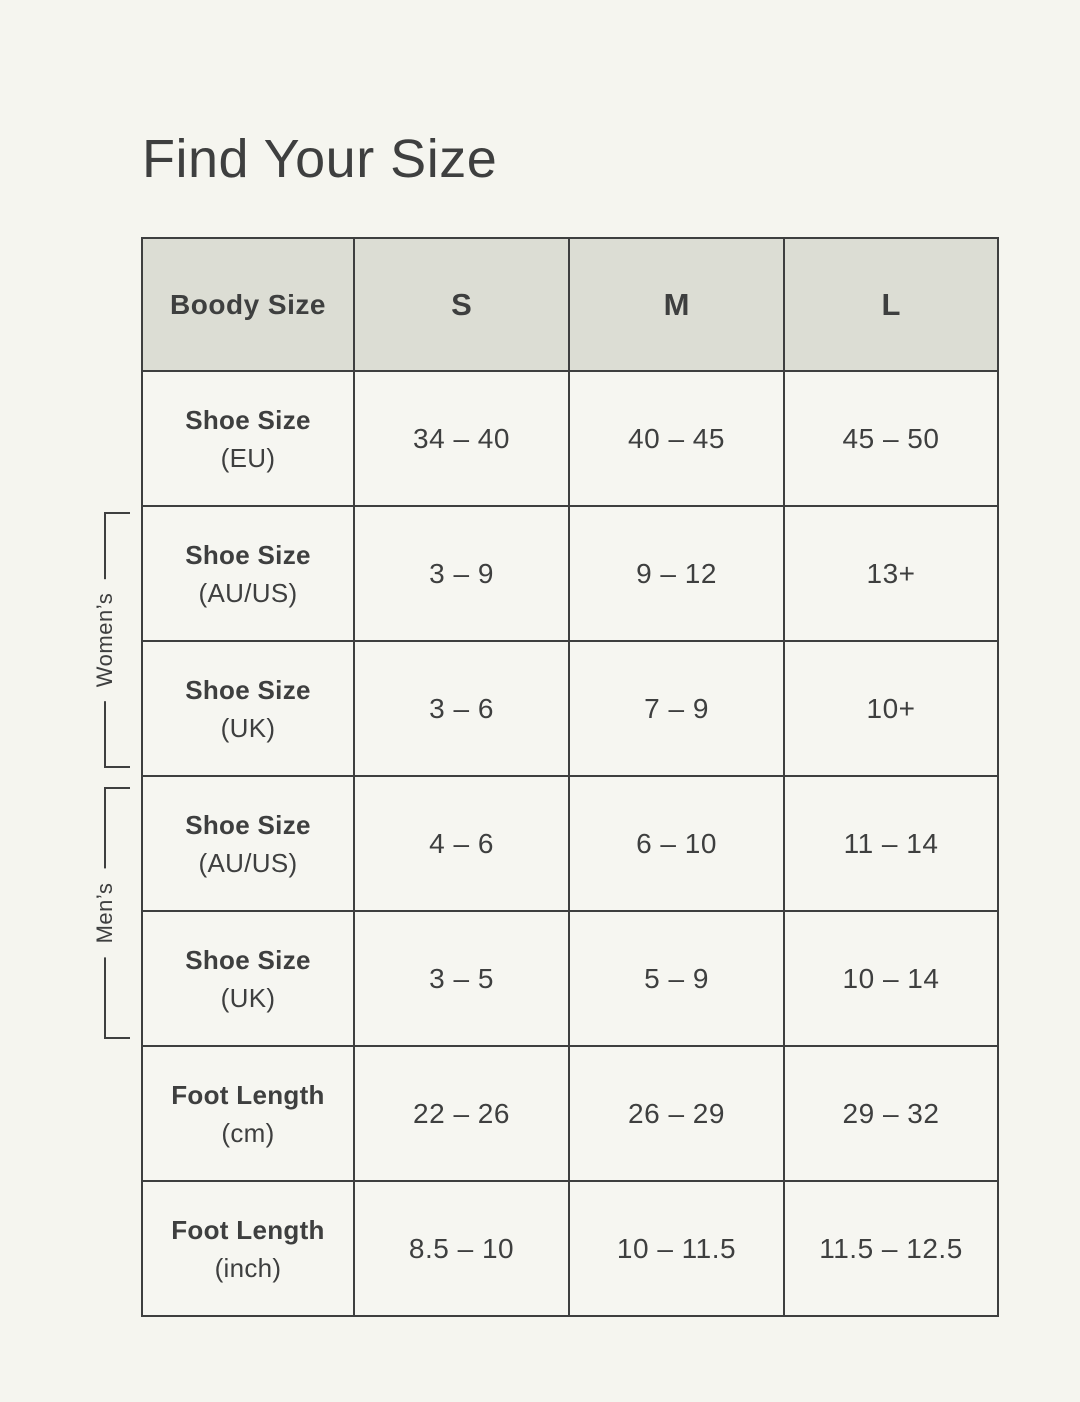 The image size is (1080, 1402). I want to click on mens-rows-bracket: Men’s, so click(109, 913).